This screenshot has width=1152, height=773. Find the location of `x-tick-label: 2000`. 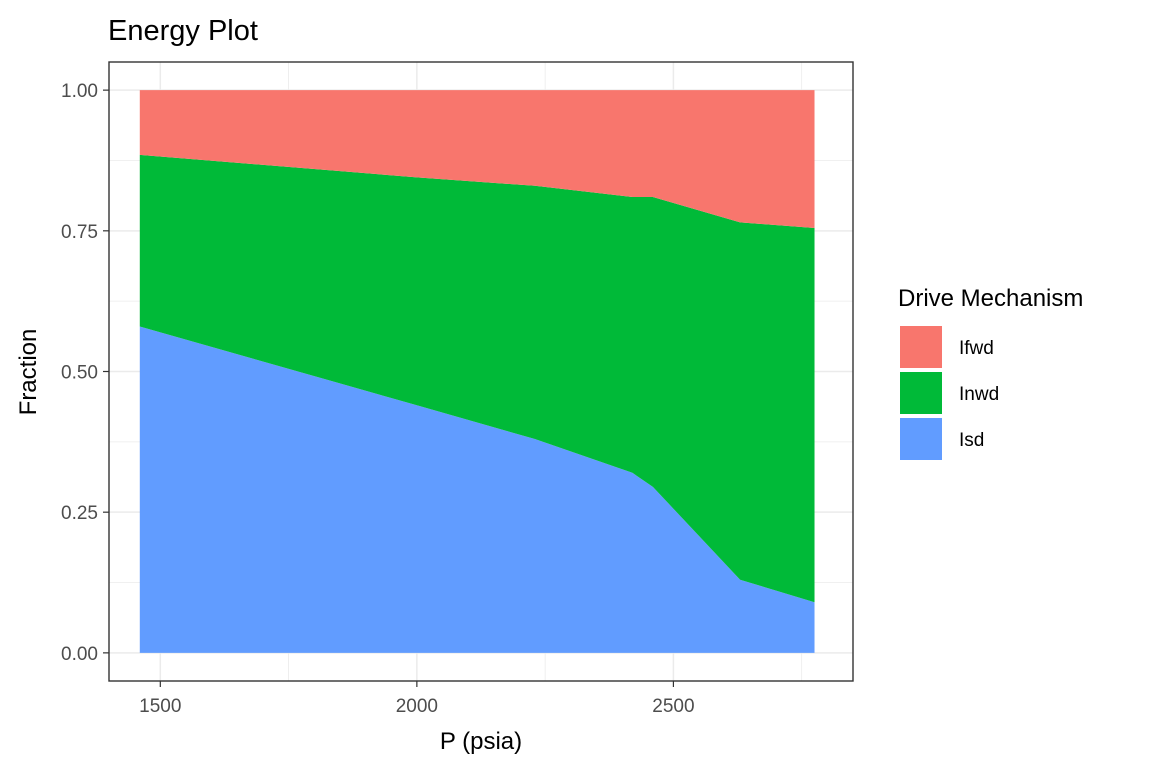

x-tick-label: 2000 is located at coordinates (417, 706).